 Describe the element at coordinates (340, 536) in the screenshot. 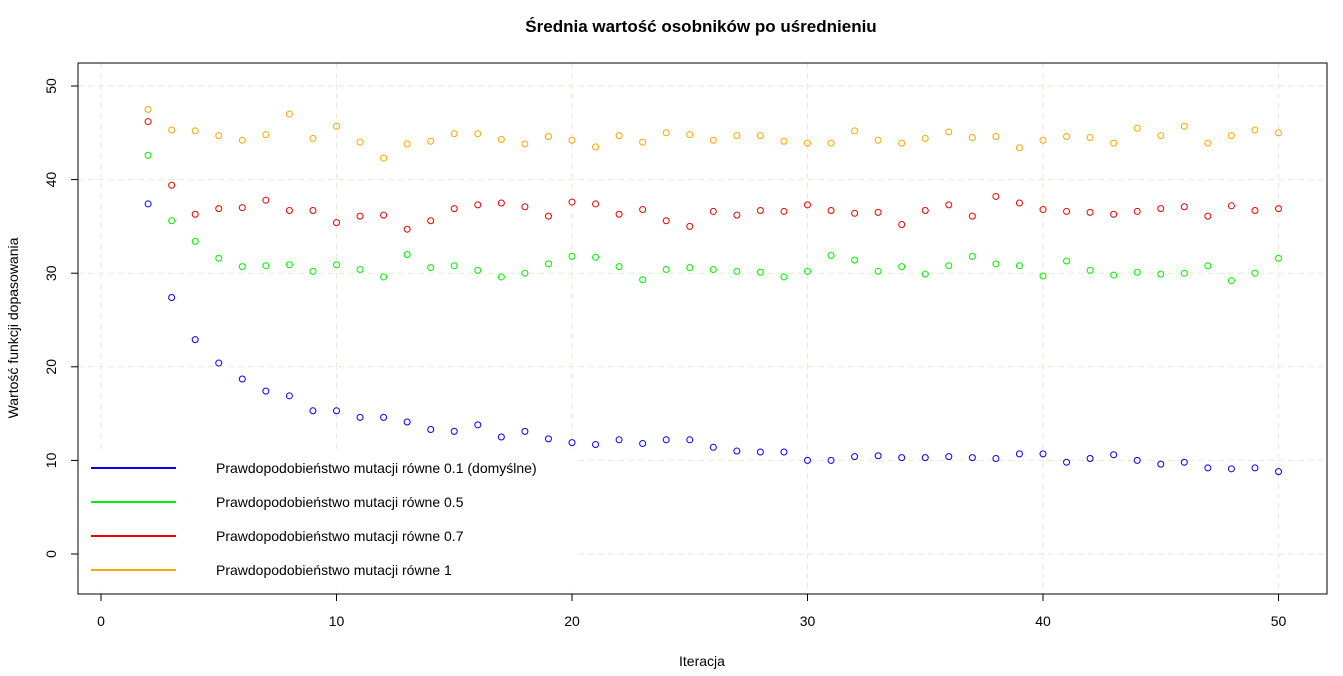

I see `legend-label: Prawdopodobieństwo mutacji równe 0.7` at that location.